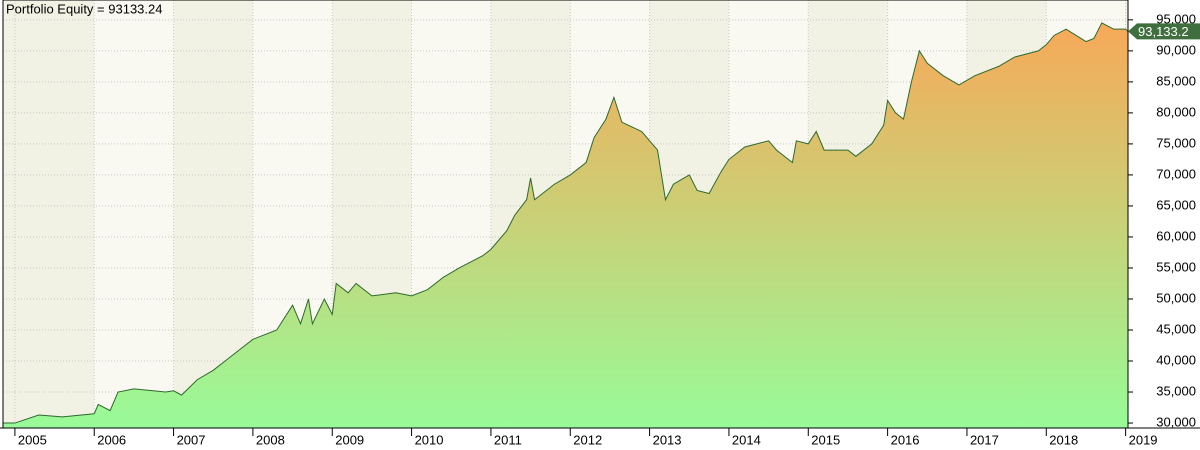 Image resolution: width=1200 pixels, height=450 pixels. I want to click on y-tick-label: 40,000, so click(1176, 359).